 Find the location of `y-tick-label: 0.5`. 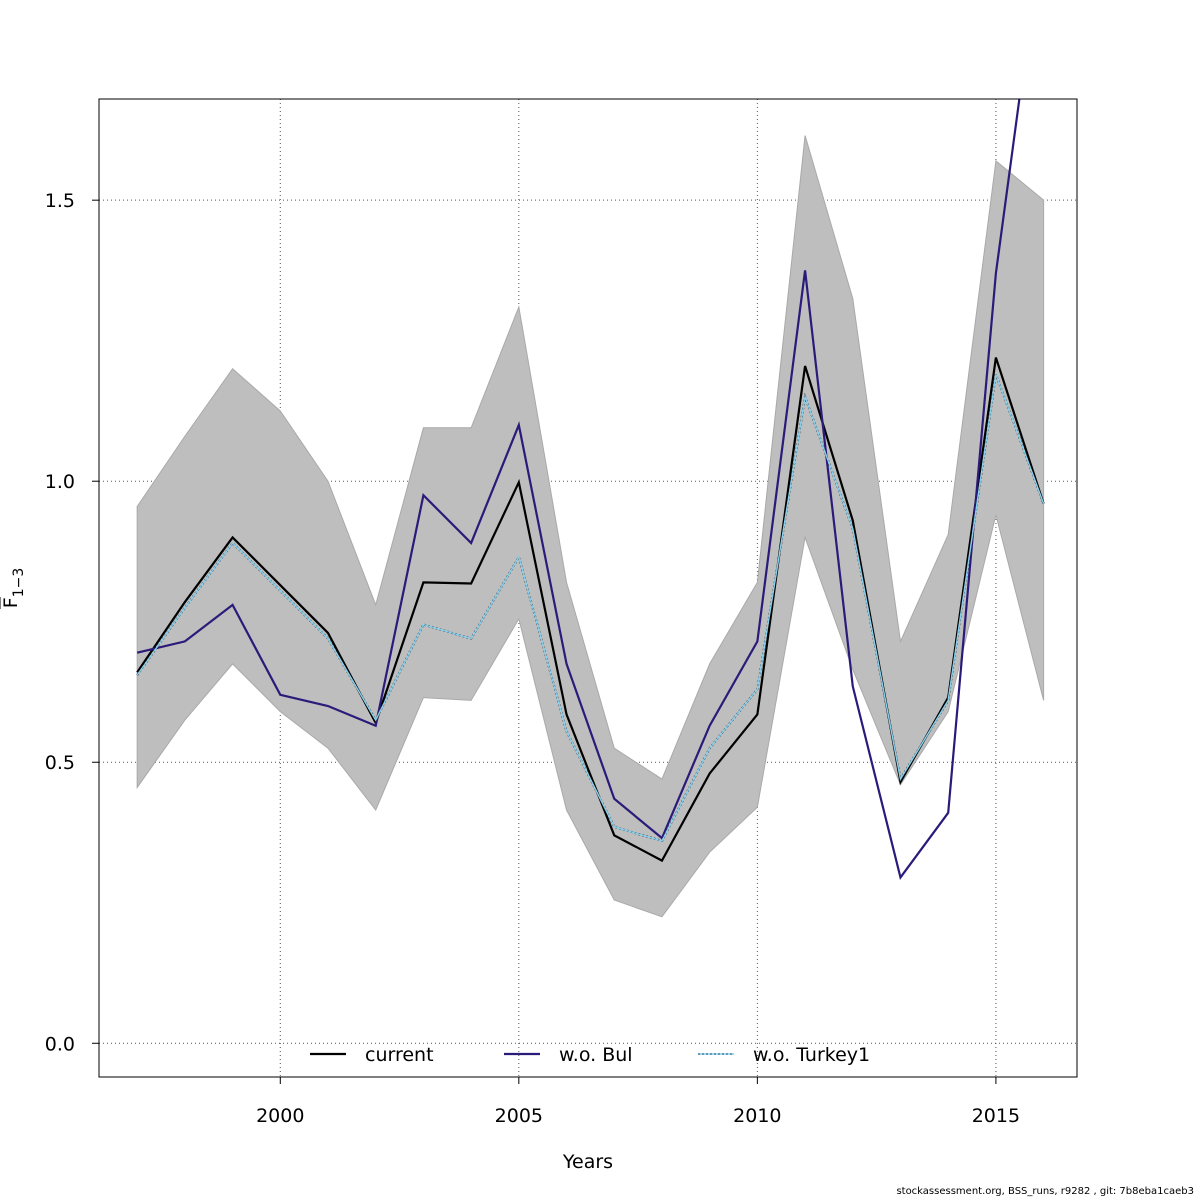

y-tick-label: 0.5 is located at coordinates (60, 763).